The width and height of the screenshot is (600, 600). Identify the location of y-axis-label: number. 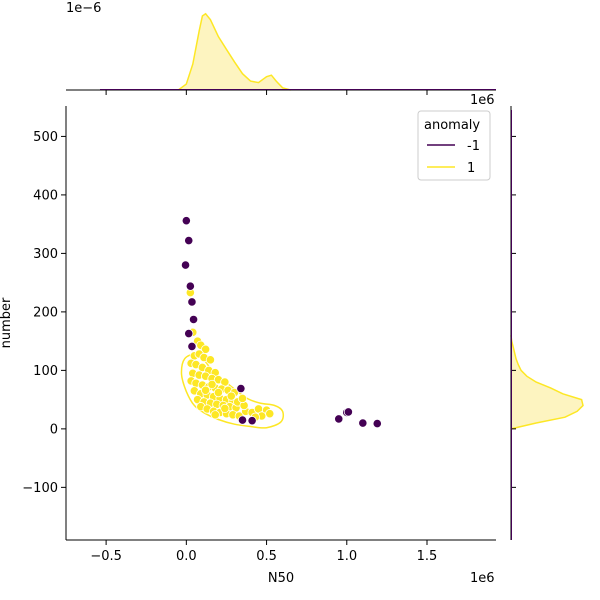
(7, 322).